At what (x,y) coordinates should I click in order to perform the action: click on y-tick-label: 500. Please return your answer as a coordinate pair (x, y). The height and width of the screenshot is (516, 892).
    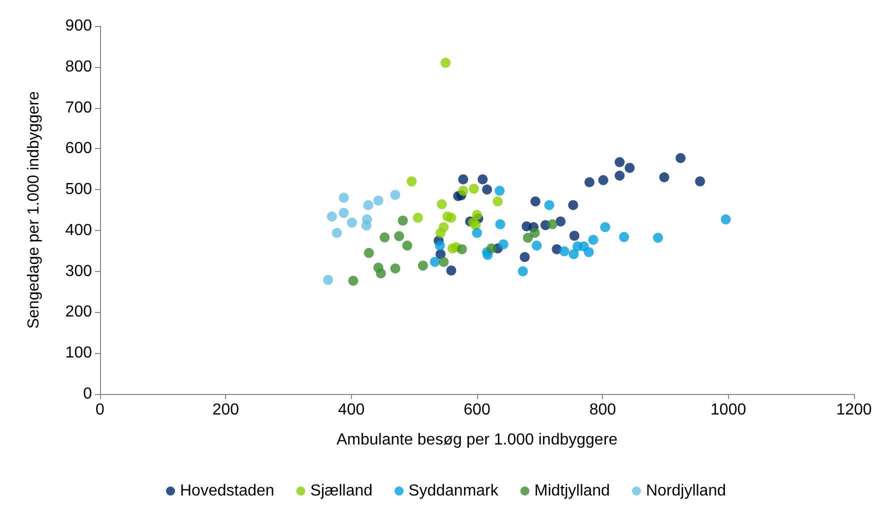
    Looking at the image, I should click on (78, 189).